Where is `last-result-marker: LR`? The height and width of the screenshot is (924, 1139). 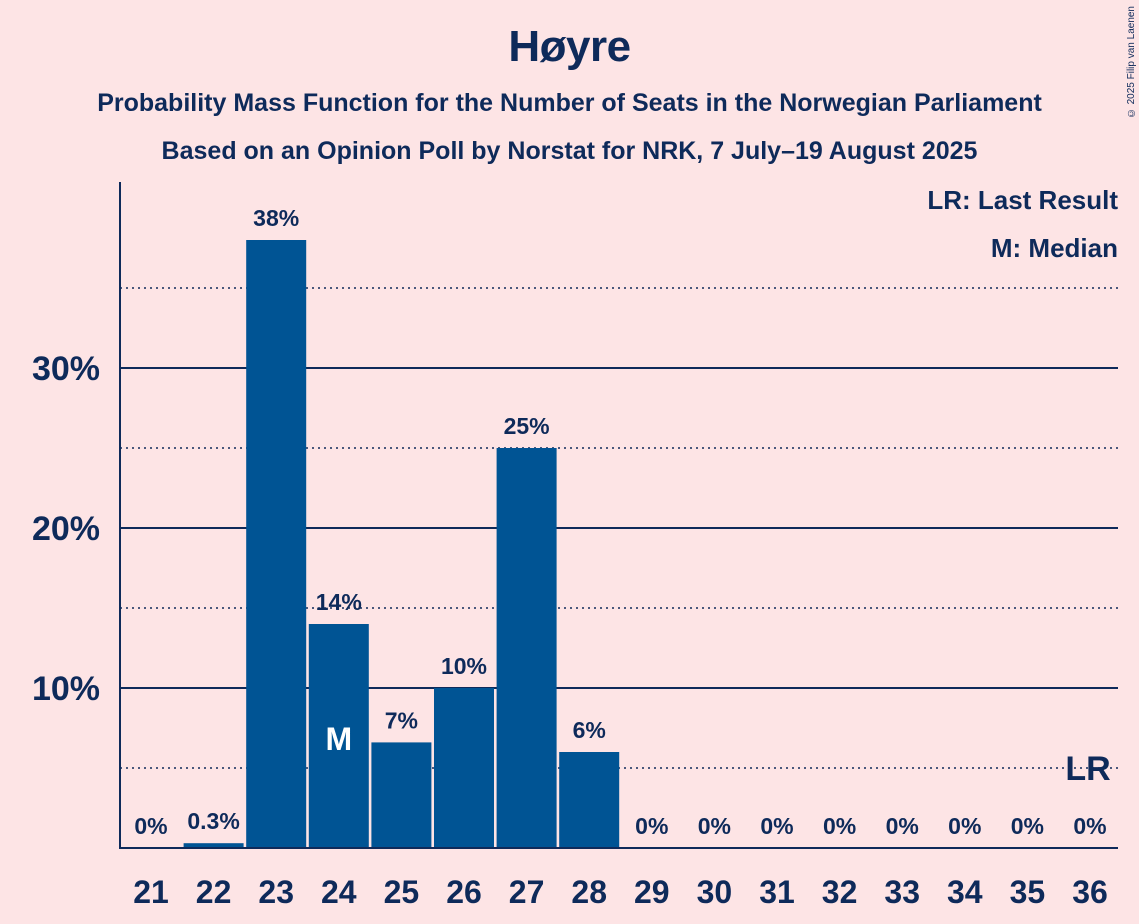
last-result-marker: LR is located at coordinates (1087, 769).